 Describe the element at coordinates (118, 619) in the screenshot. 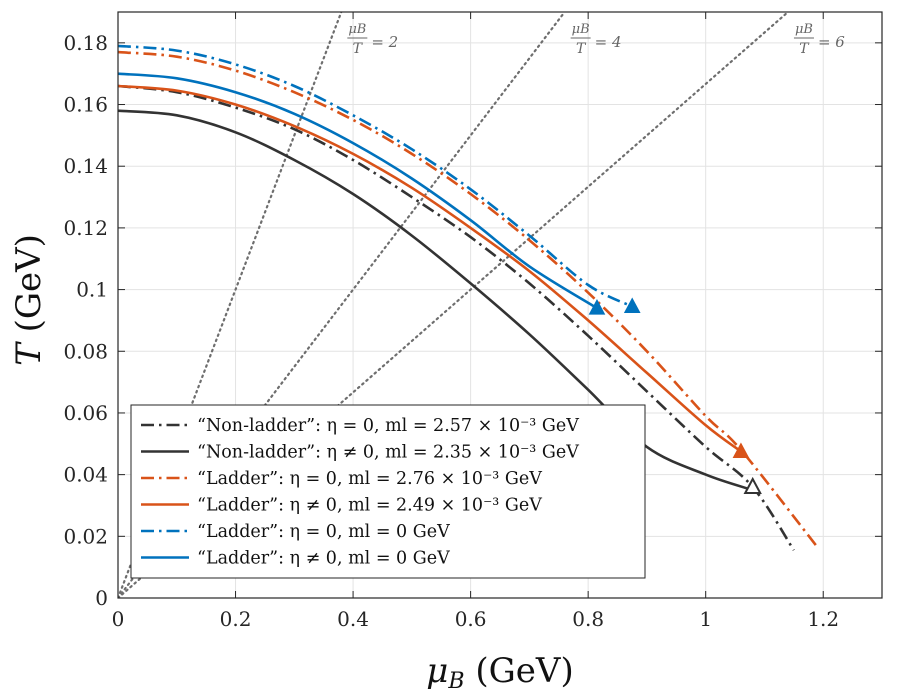

I see `x-tick-label: 0` at that location.